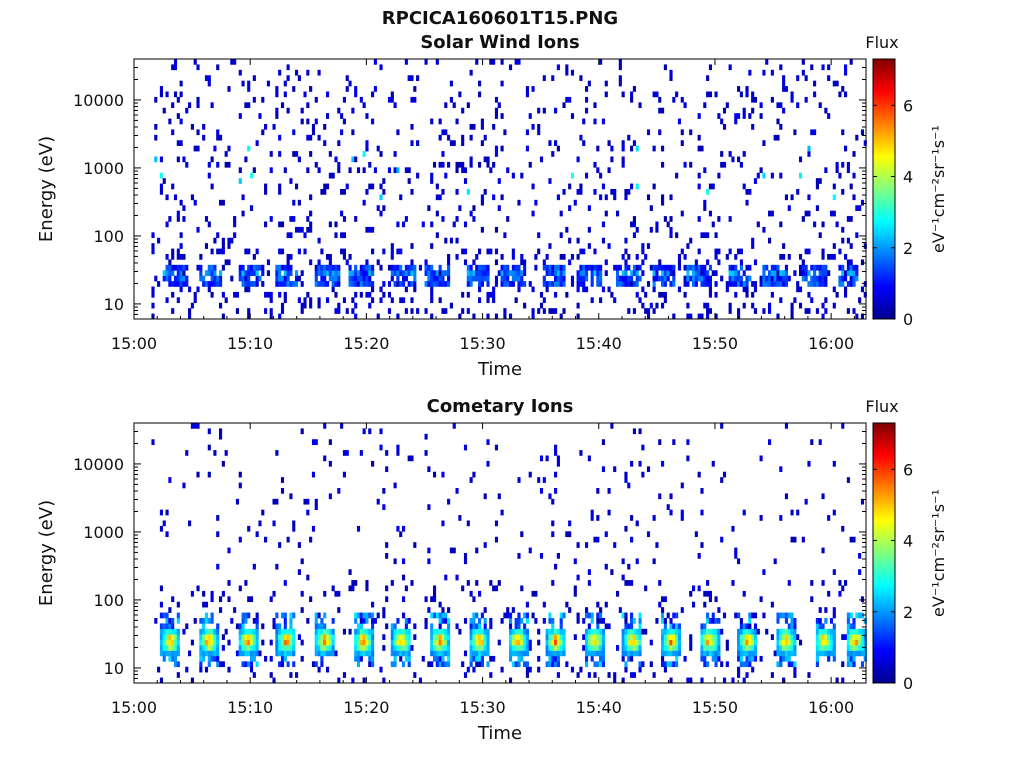 Image resolution: width=1024 pixels, height=768 pixels. What do you see at coordinates (114, 668) in the screenshot?
I see `y-tick-label: 10` at bounding box center [114, 668].